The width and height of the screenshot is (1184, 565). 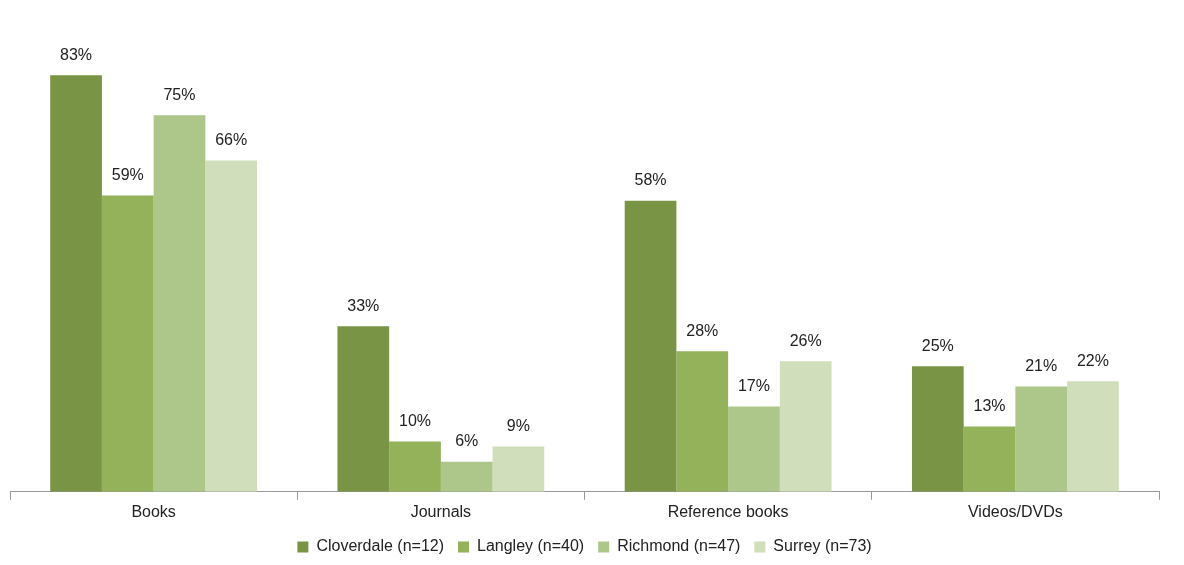 What do you see at coordinates (1015, 511) in the screenshot?
I see `x-tick-label: Videos/DVDs` at bounding box center [1015, 511].